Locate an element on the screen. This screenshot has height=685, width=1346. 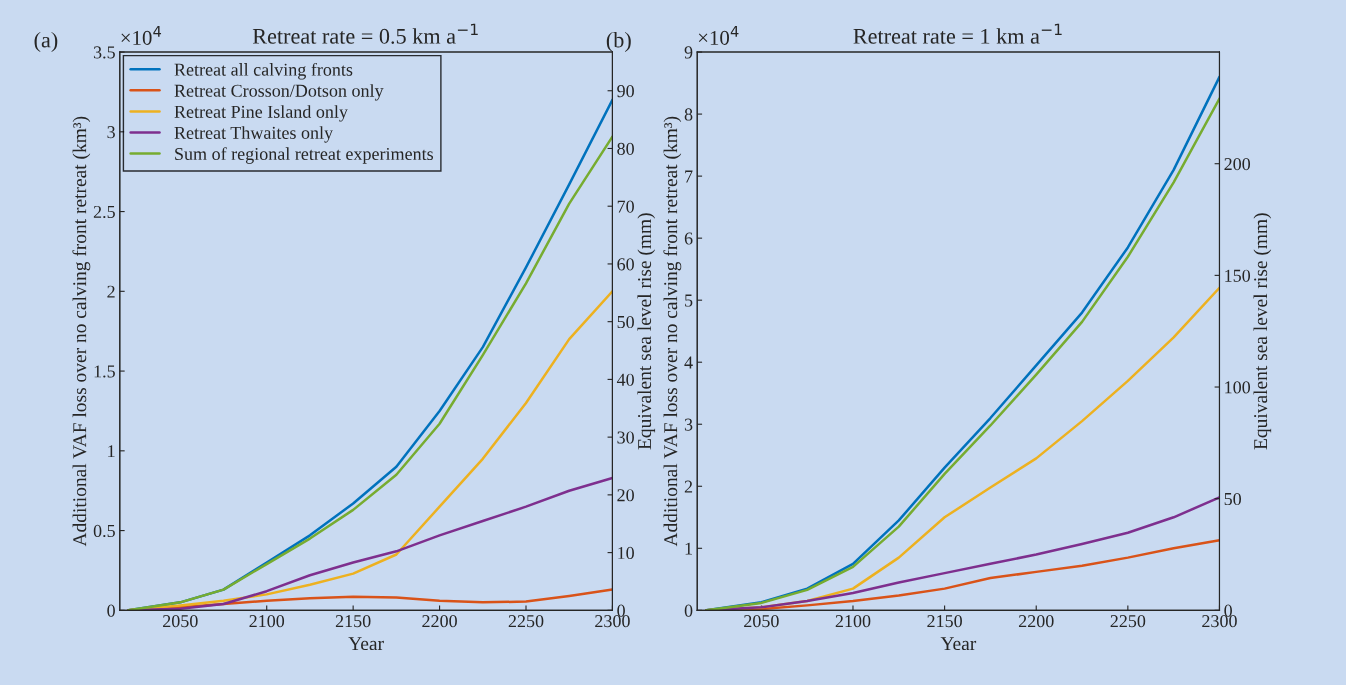
y-tick-label: 0.5 is located at coordinates (104, 531).